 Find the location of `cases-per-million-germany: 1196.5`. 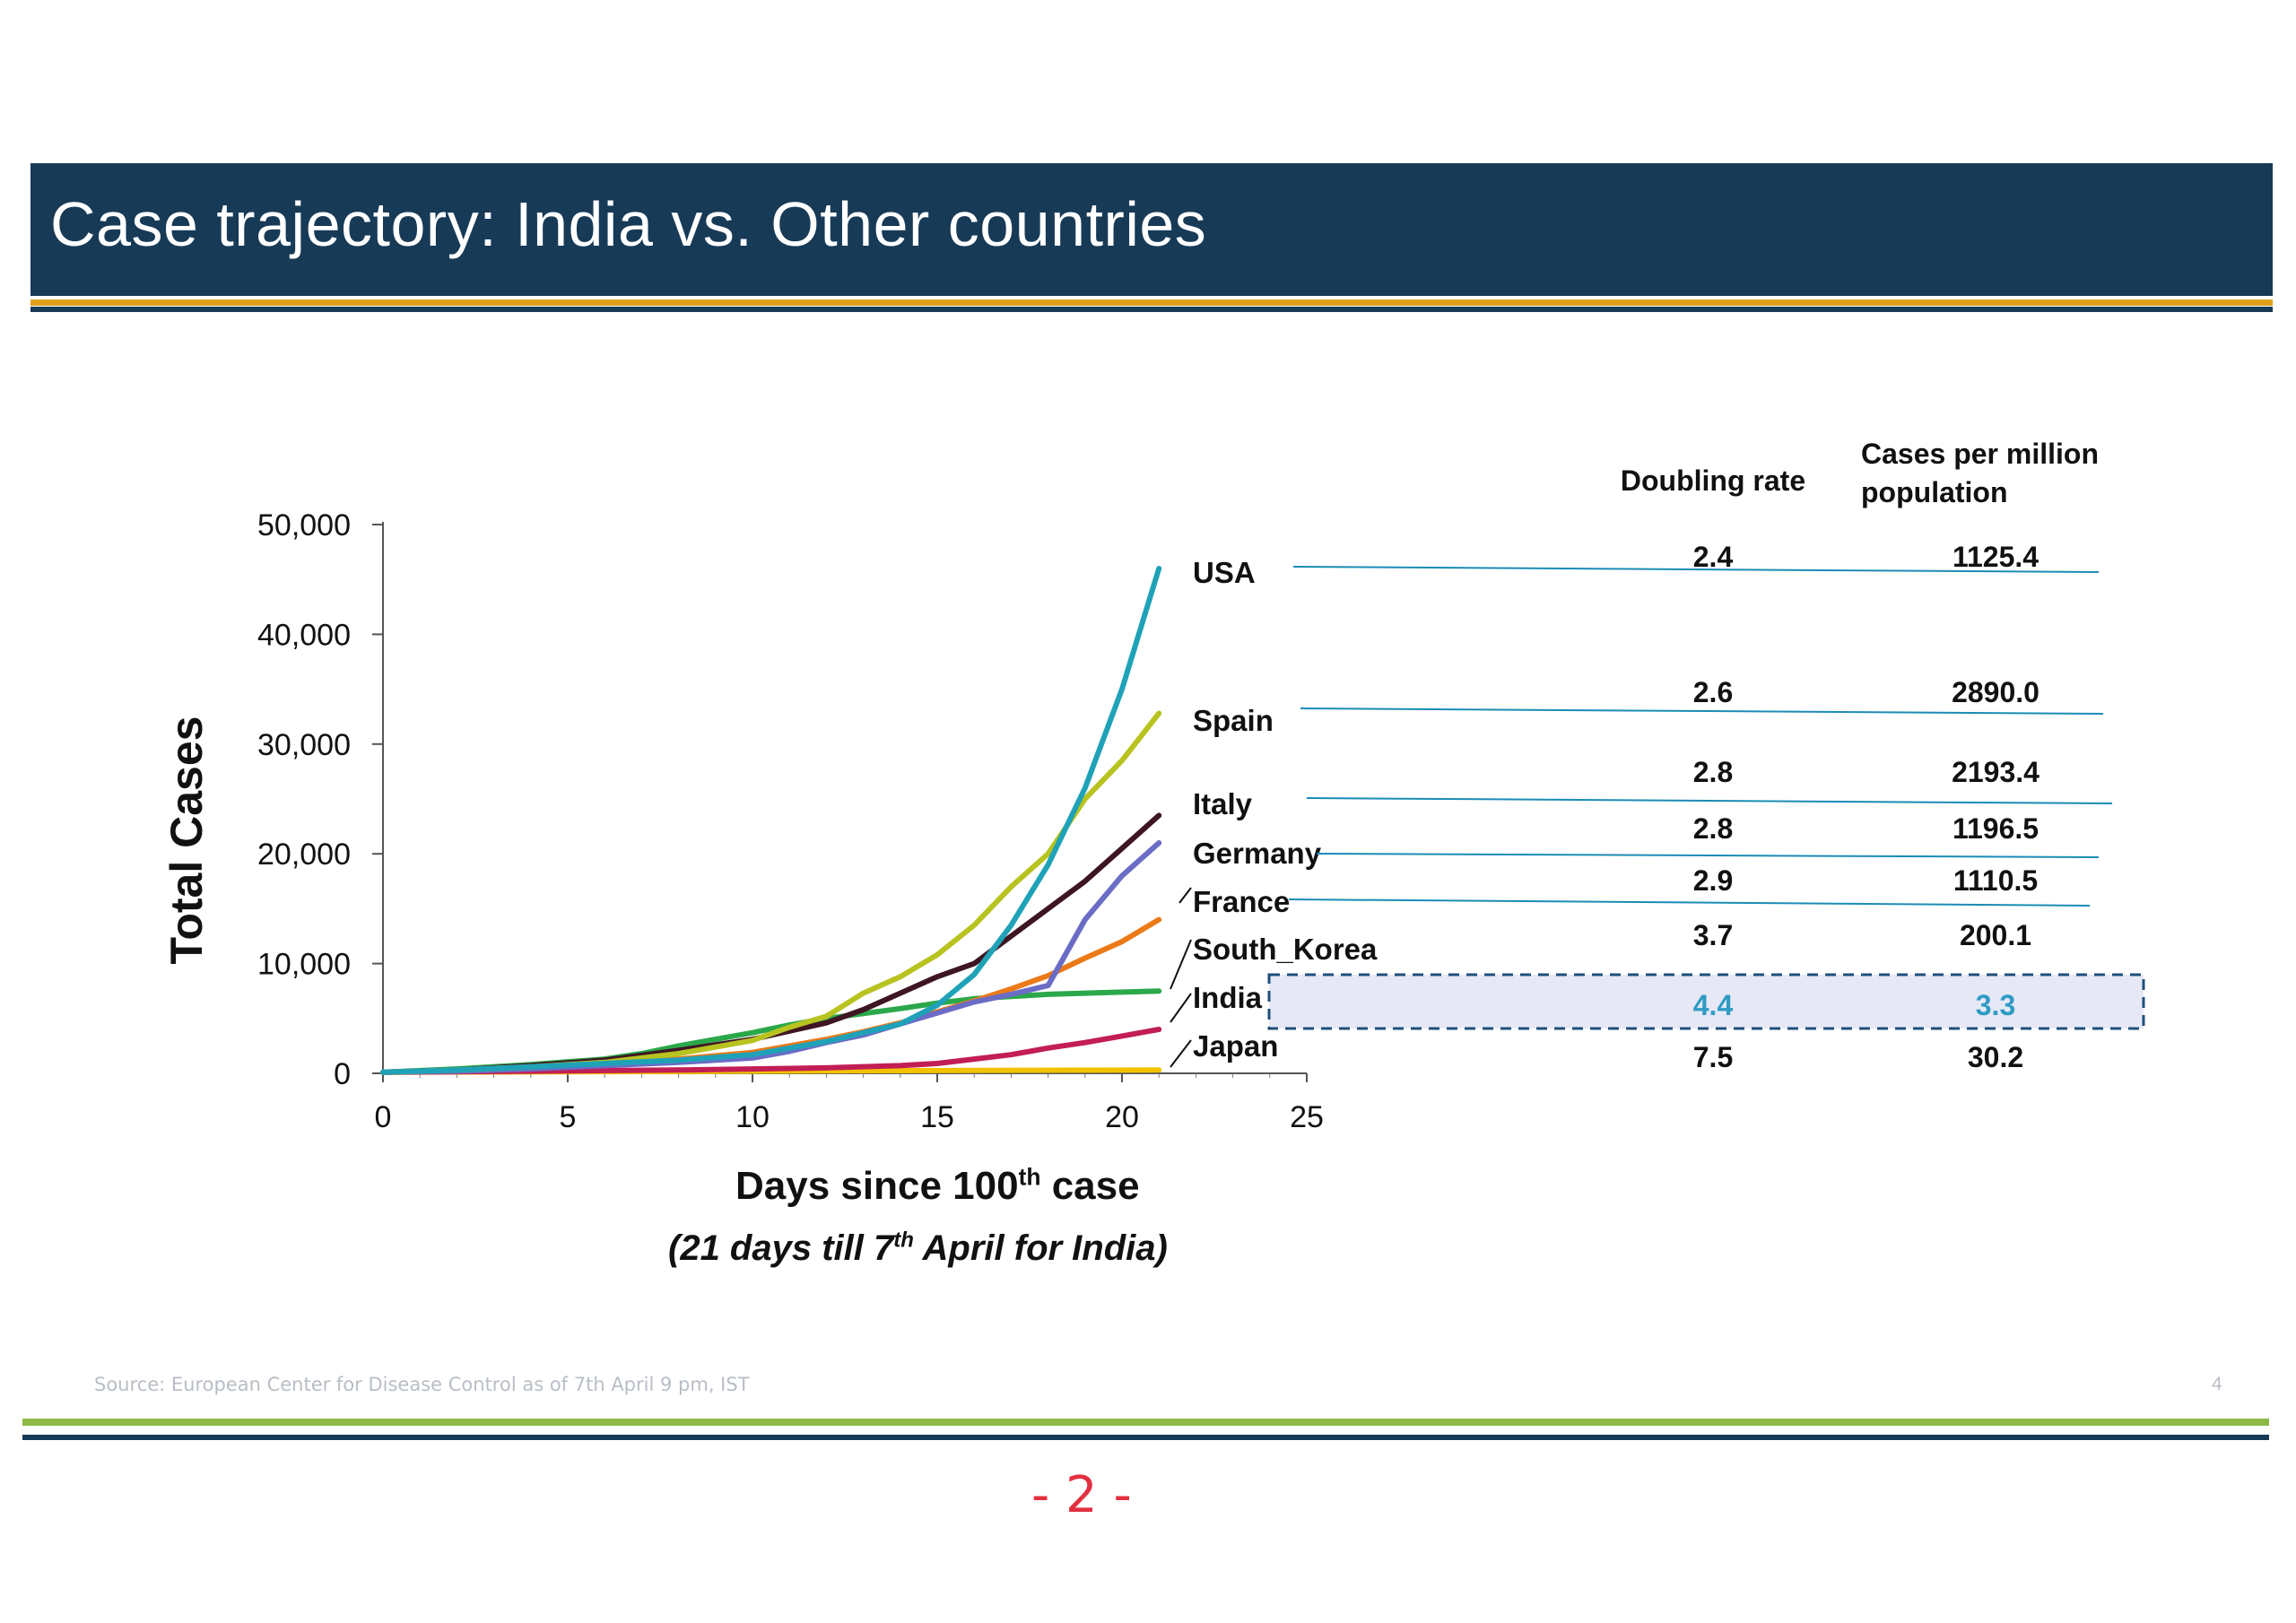

cases-per-million-germany: 1196.5 is located at coordinates (1995, 828).